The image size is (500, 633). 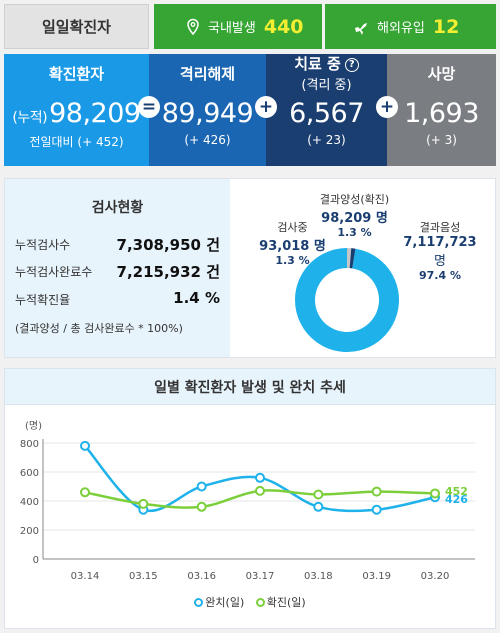 What do you see at coordinates (29, 502) in the screenshot?
I see `y-tick-label: 400` at bounding box center [29, 502].